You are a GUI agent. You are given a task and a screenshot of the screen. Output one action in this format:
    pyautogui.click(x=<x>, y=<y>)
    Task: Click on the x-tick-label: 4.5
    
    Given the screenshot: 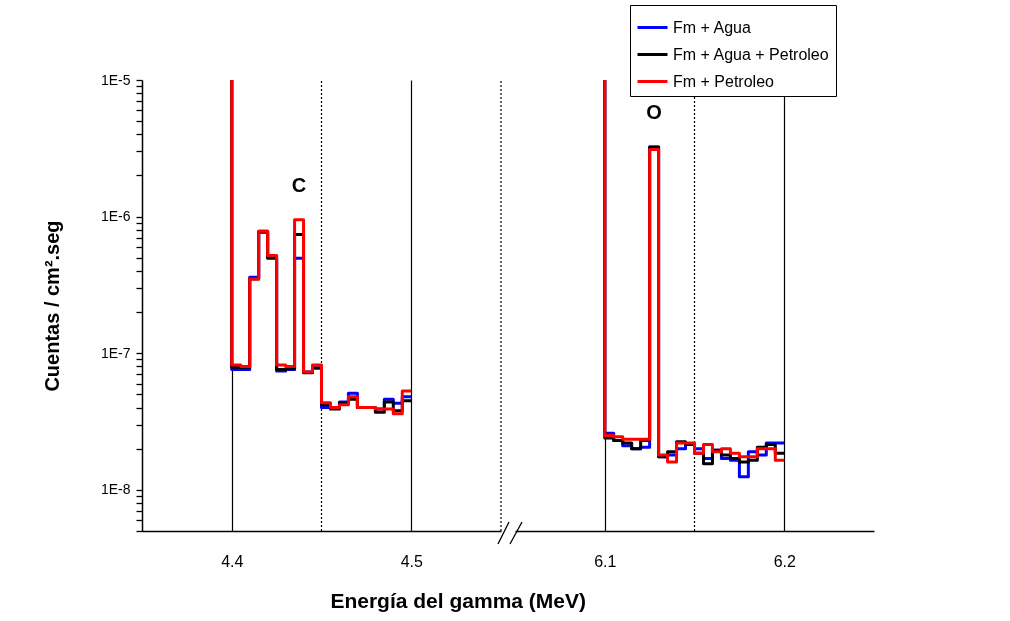 What is the action you would take?
    pyautogui.click(x=411, y=561)
    